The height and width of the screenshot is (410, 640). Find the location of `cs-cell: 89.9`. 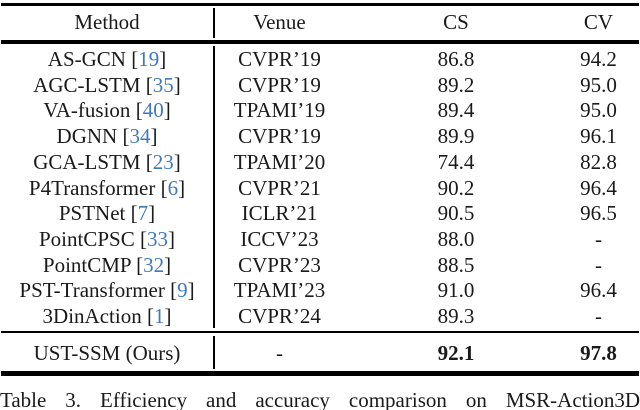

cs-cell: 89.9 is located at coordinates (456, 136).